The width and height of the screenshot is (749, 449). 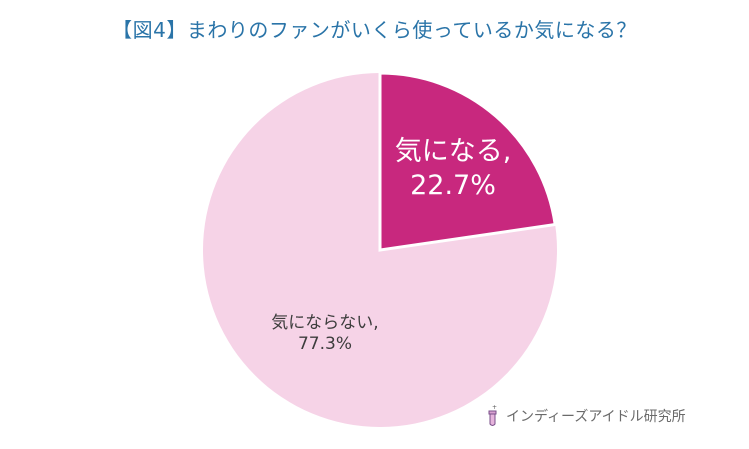 I want to click on slice-label-concerned: 気になる, 22.7%, so click(x=453, y=169).